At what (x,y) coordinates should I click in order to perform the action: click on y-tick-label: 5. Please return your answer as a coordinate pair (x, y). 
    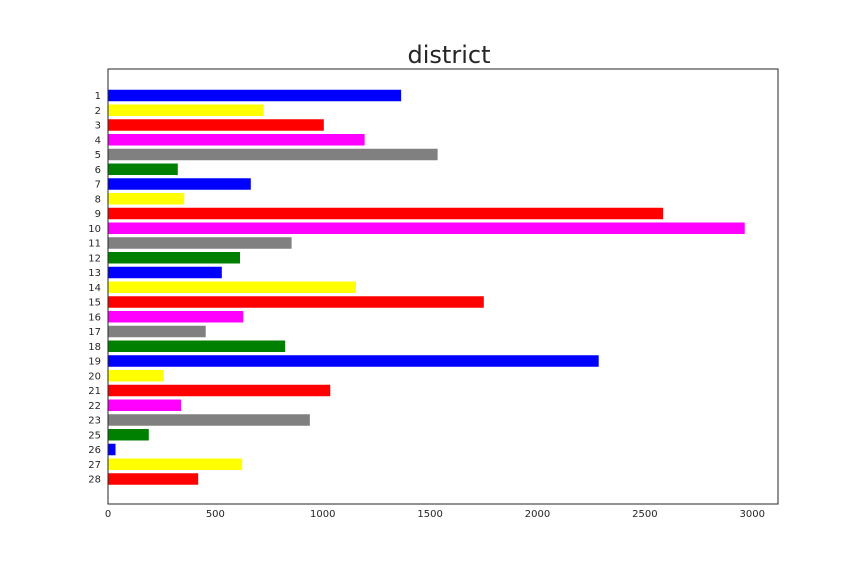
    Looking at the image, I should click on (98, 155).